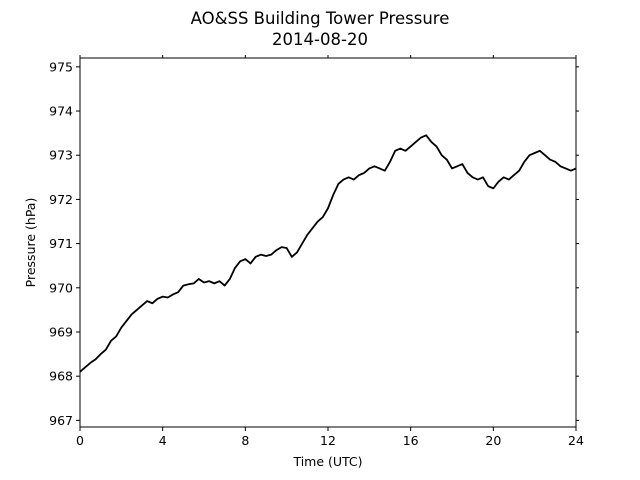 The width and height of the screenshot is (640, 480). Describe the element at coordinates (61, 243) in the screenshot. I see `y-tick-label: 971` at that location.